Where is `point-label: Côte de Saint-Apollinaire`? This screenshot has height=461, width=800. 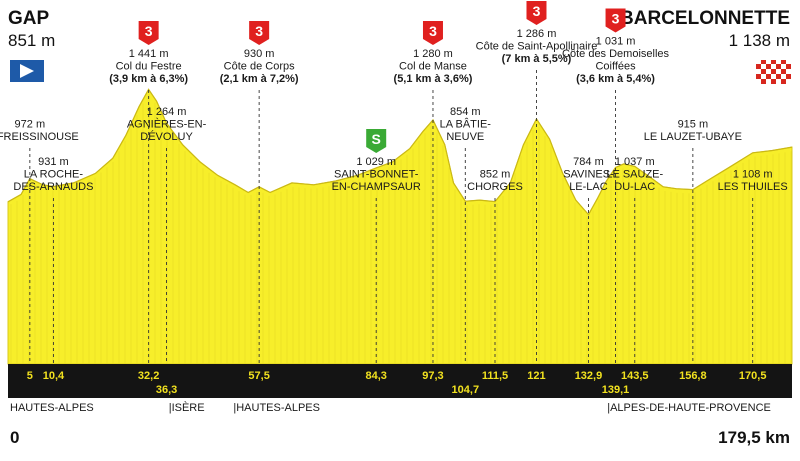 point-label: Côte de Saint-Apollinaire is located at coordinates (537, 47).